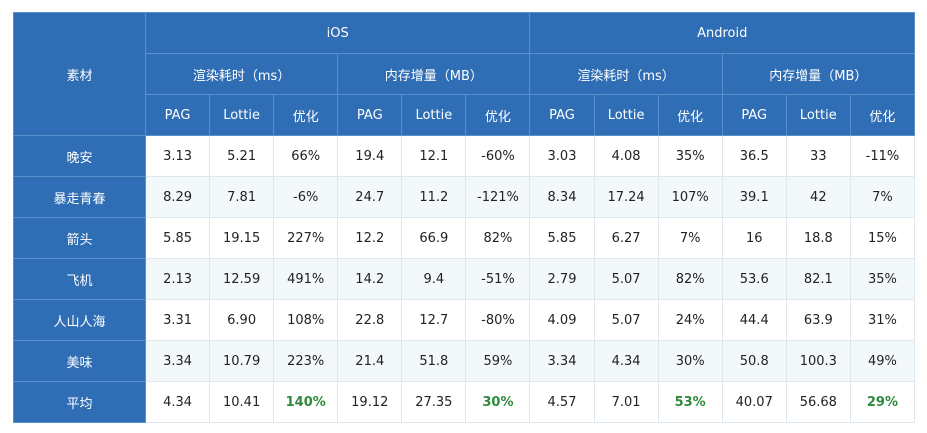 This screenshot has height=433, width=927. What do you see at coordinates (498, 361) in the screenshot?
I see `cell: 59%` at bounding box center [498, 361].